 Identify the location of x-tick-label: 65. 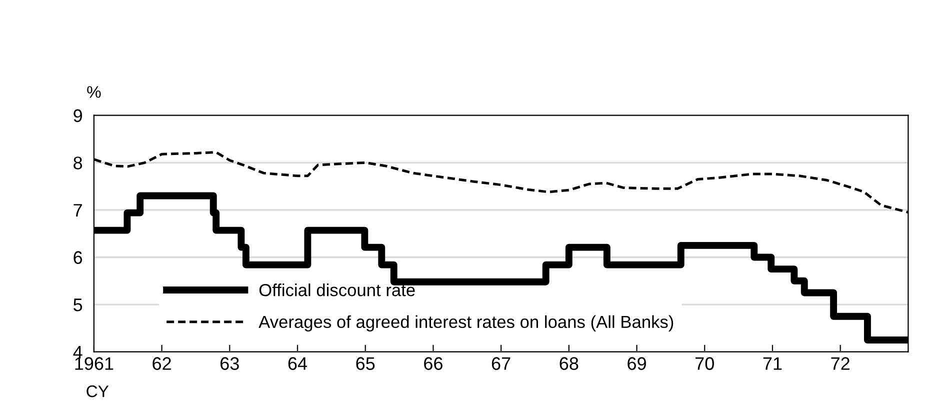
(365, 363).